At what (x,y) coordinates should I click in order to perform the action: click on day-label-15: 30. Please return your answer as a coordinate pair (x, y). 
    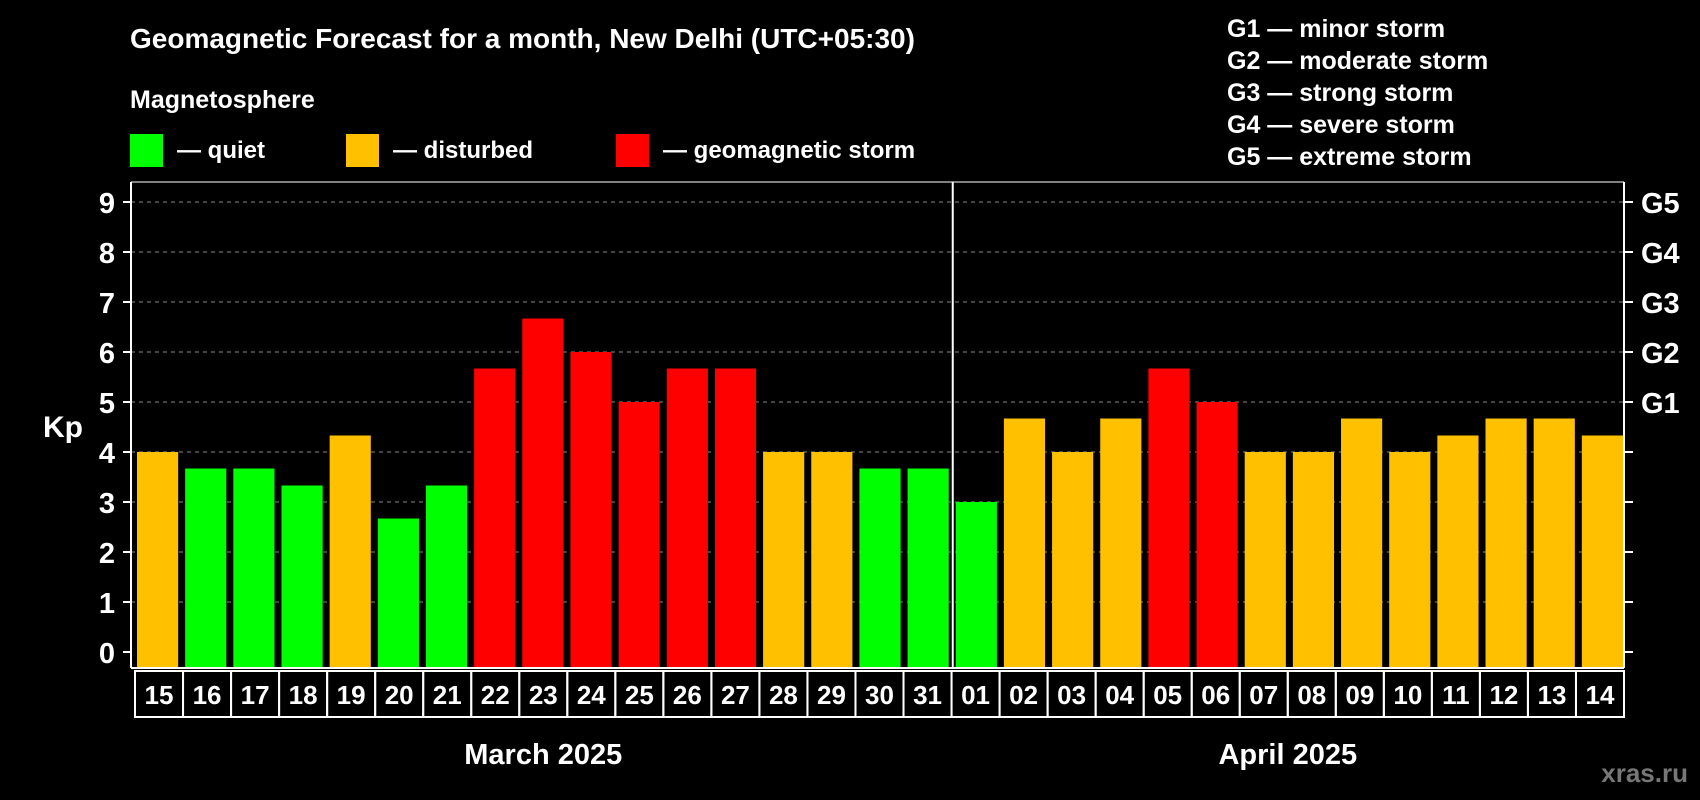
    Looking at the image, I should click on (879, 695).